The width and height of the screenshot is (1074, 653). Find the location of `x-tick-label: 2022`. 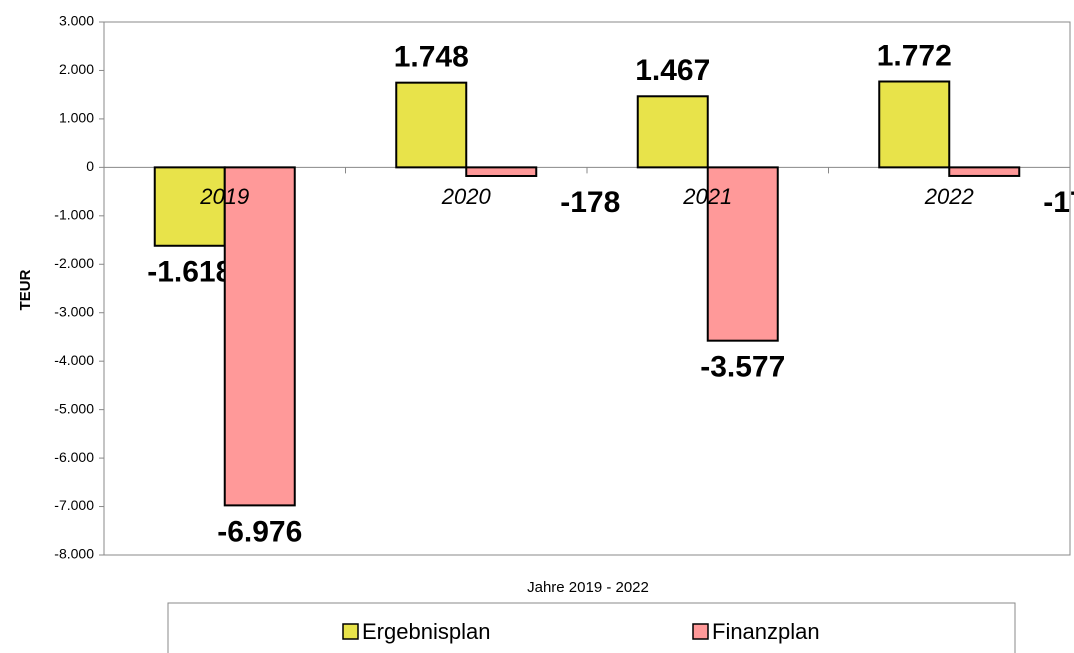

x-tick-label: 2022 is located at coordinates (949, 196).